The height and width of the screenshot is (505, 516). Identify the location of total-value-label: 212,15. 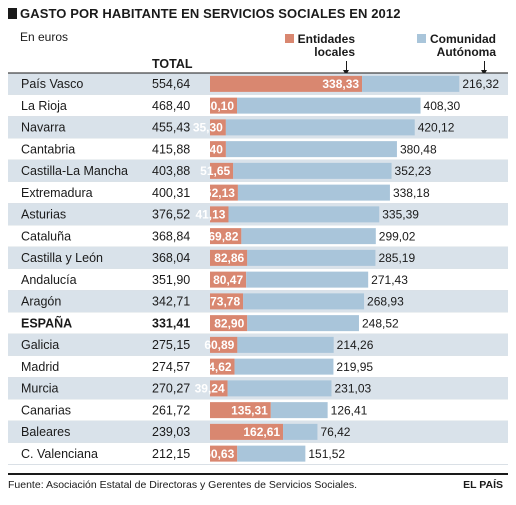
(171, 454).